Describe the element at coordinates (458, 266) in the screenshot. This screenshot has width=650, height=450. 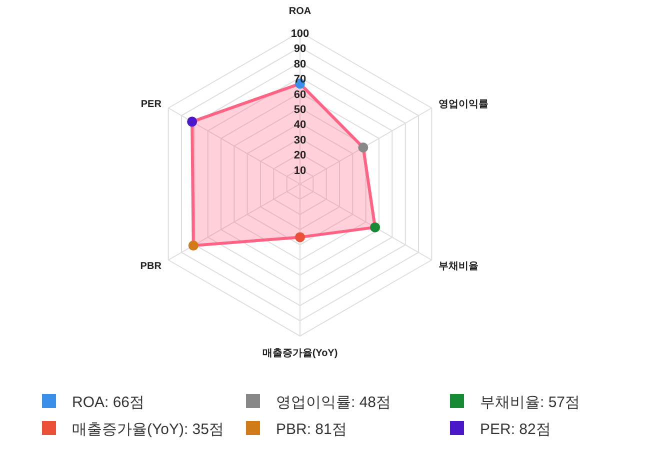
I see `spoke-label: 부채비율` at that location.